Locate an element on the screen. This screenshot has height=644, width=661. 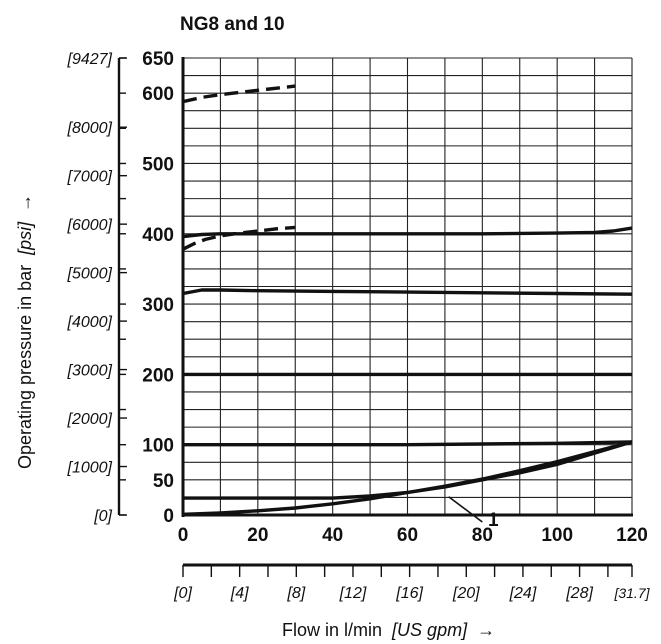
y-axis-label: Operating pressure in bar [psi] → is located at coordinates (25, 331).